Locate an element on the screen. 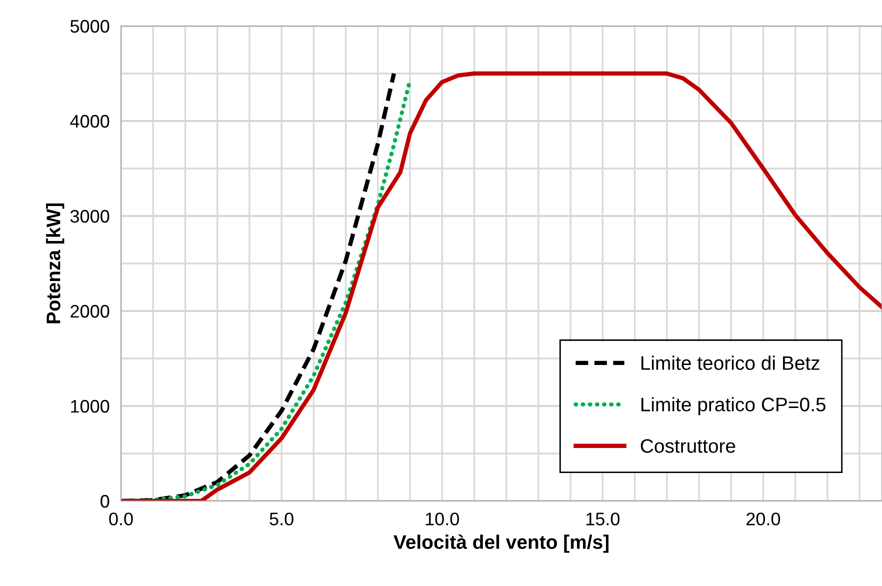  y-tick-label: 0 is located at coordinates (105, 501).